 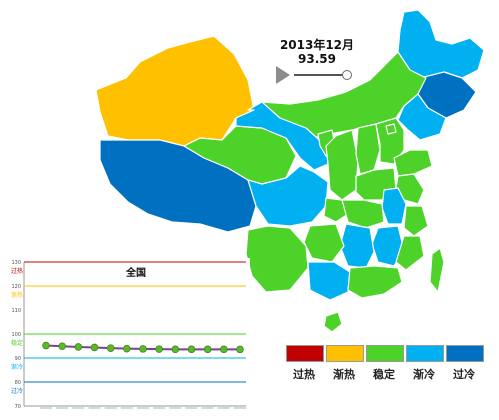 What do you see at coordinates (422, 117) in the screenshot?
I see `region-liaoning` at bounding box center [422, 117].